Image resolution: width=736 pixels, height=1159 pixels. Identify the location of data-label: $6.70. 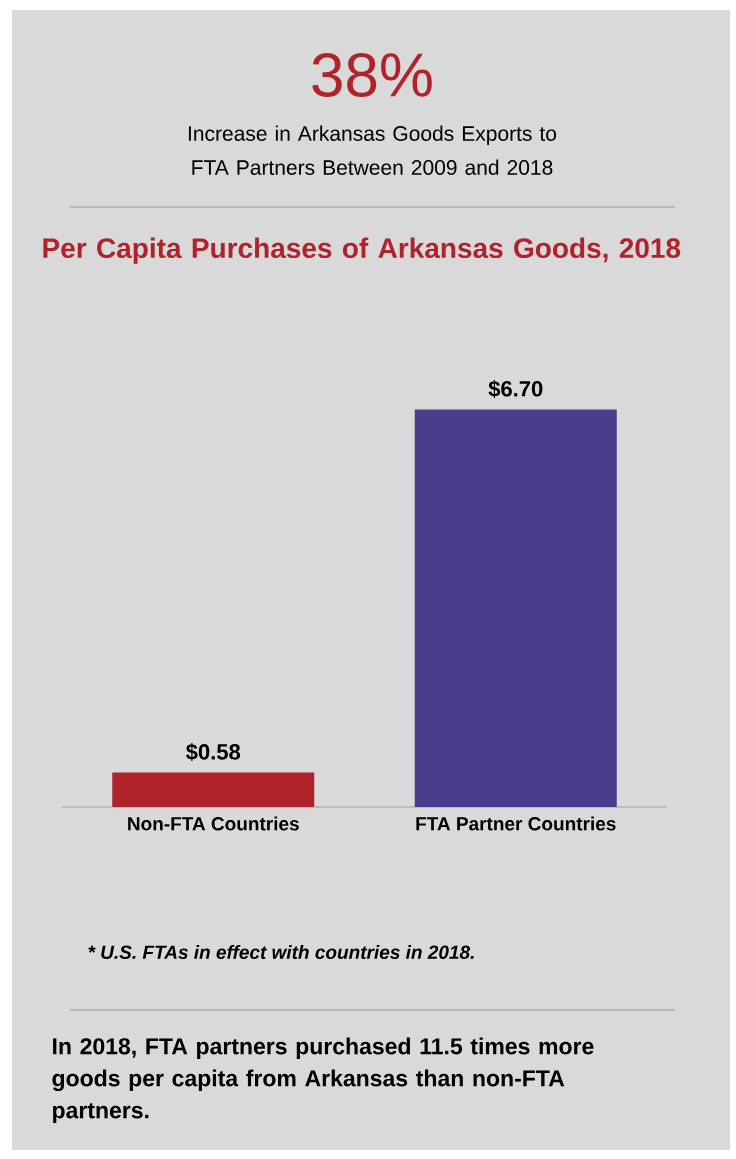
(515, 389).